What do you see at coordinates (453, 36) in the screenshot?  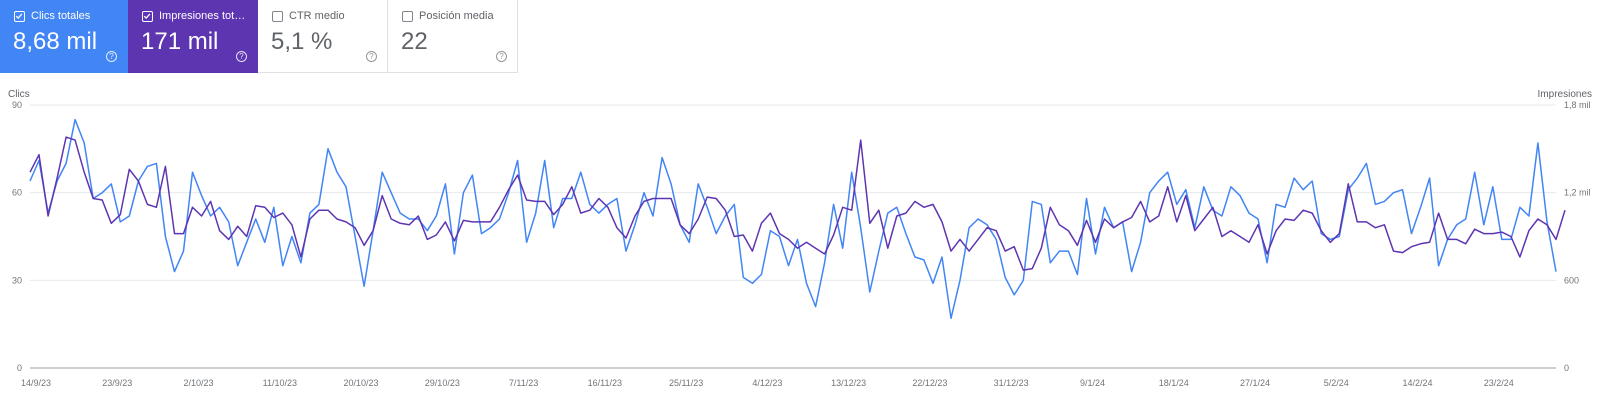 I see `metric-card-position: Posición media 22 ?` at bounding box center [453, 36].